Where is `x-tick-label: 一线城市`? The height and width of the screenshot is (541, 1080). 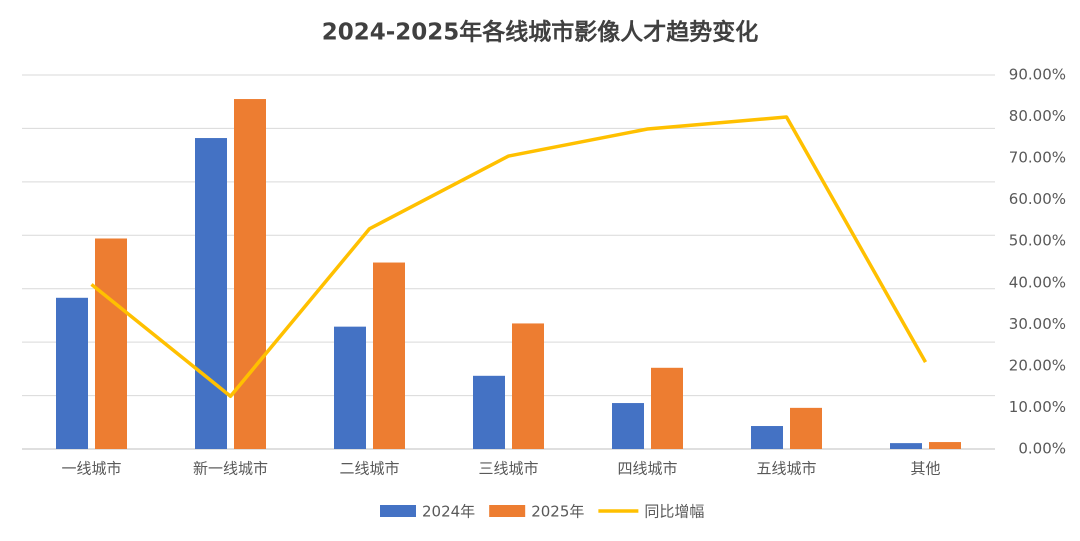
x-tick-label: 一线城市 is located at coordinates (91, 469).